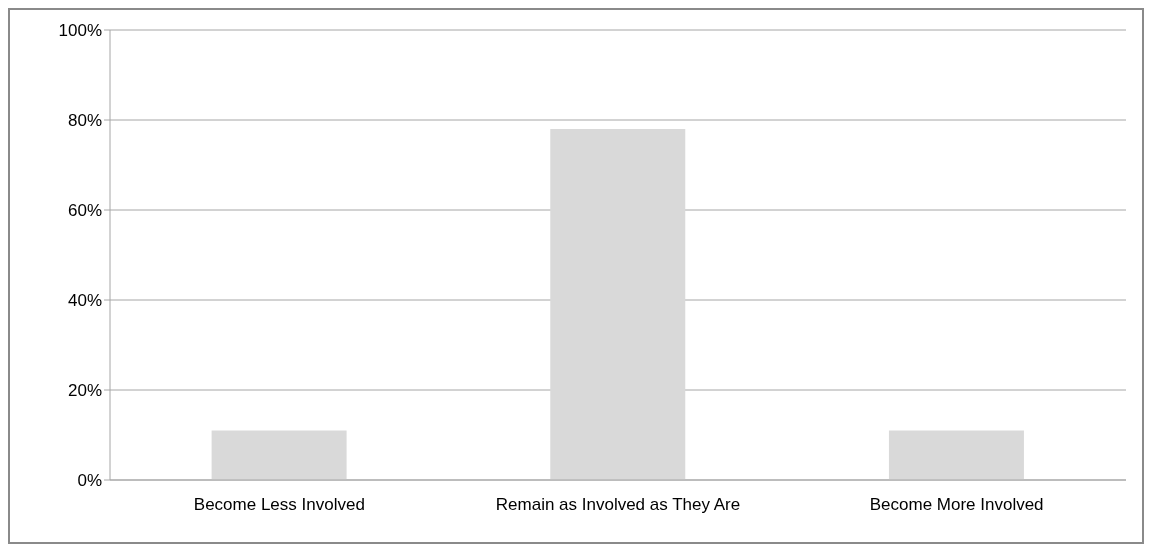 The image size is (1154, 550). I want to click on y-tick-label: 80%, so click(84, 121).